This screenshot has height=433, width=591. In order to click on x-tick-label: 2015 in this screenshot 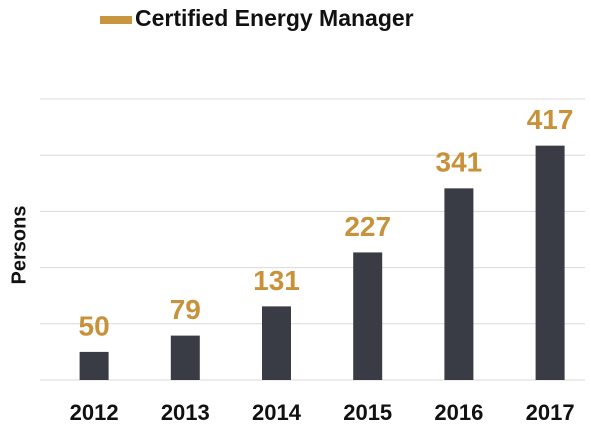, I will do `click(367, 412)`.